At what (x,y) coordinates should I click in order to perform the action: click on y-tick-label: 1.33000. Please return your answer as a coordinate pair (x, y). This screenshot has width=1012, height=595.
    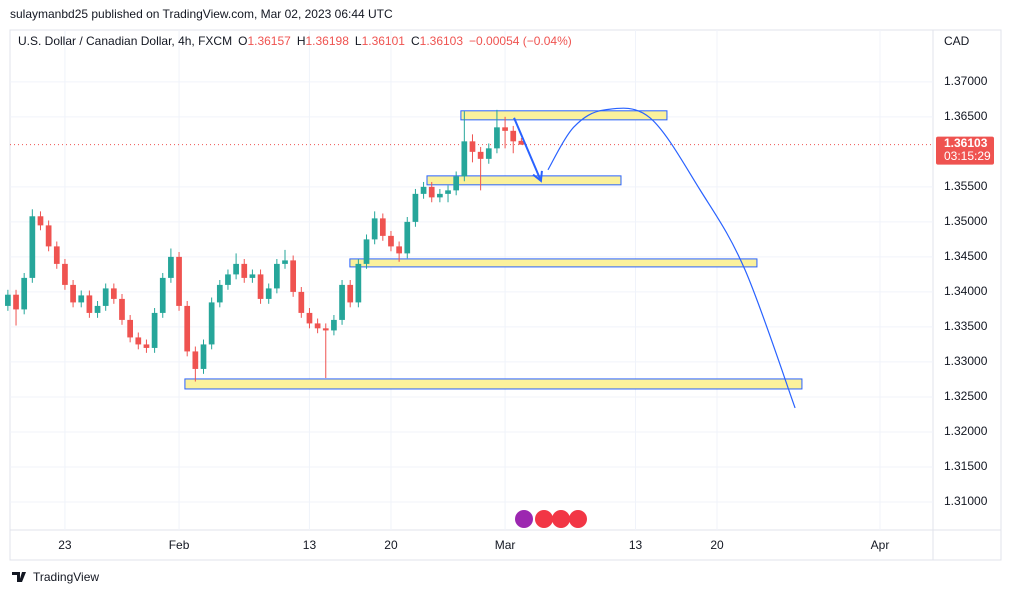
    Looking at the image, I should click on (966, 361).